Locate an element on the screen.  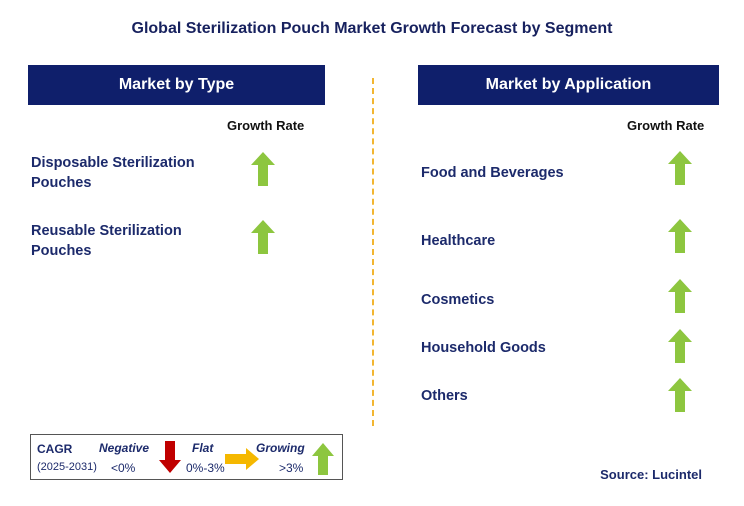
application-item-food-beverages: Food and Beverages is located at coordinates (492, 173).